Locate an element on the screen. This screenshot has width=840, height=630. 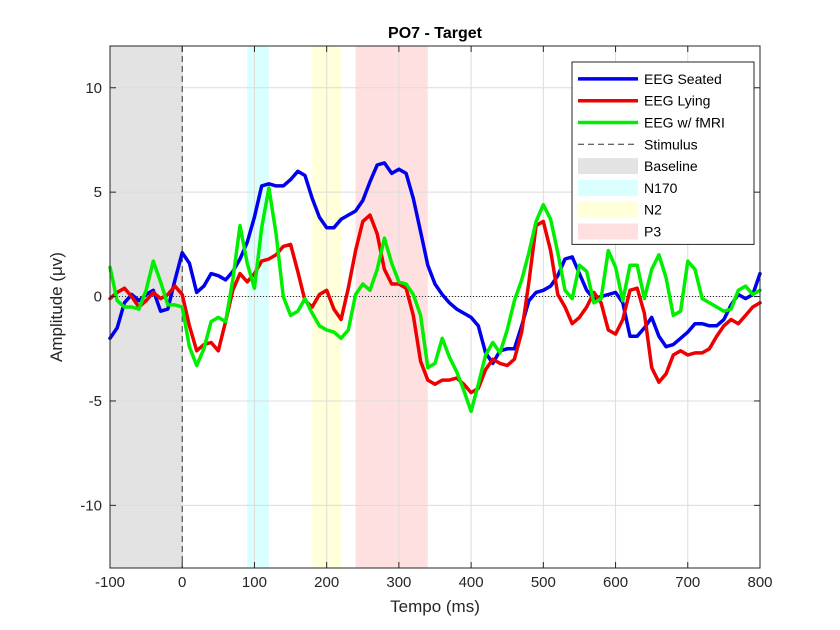
y-tick-label: 5 is located at coordinates (98, 192).